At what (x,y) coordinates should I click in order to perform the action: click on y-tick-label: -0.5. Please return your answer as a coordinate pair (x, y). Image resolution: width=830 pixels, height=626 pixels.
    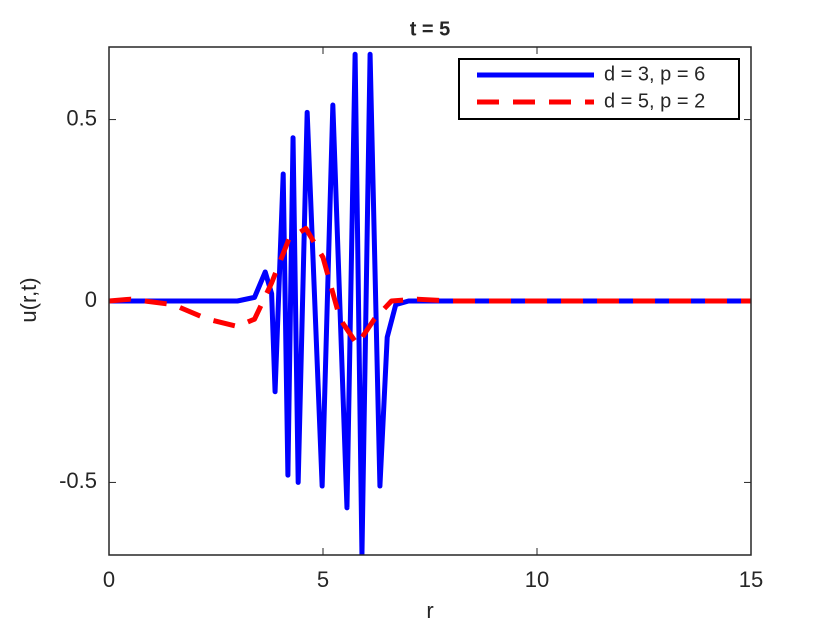
    Looking at the image, I should click on (78, 480).